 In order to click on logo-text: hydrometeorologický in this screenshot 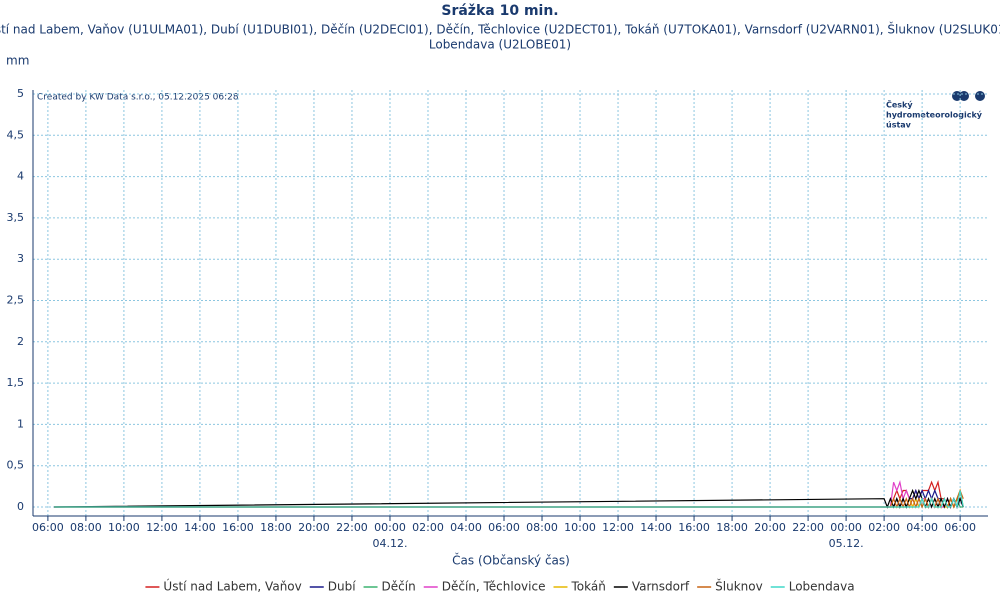, I will do `click(934, 115)`.